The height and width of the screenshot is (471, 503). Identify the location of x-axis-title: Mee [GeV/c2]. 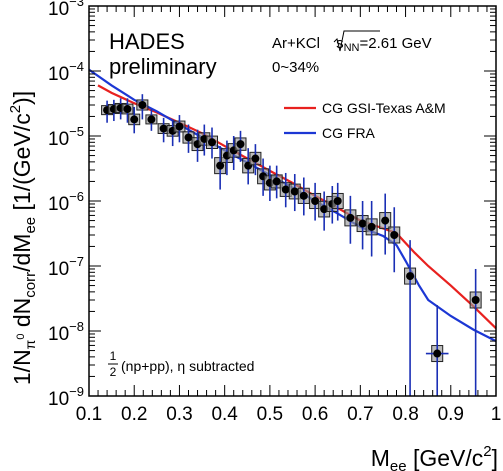
(434, 457).